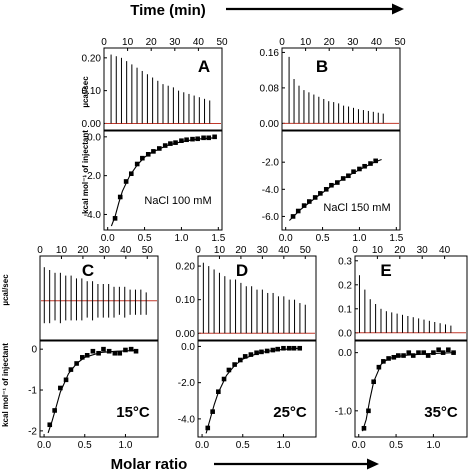 The height and width of the screenshot is (474, 474). Describe the element at coordinates (378, 250) in the screenshot. I see `panel-e-time-tick-label-1: 10` at that location.